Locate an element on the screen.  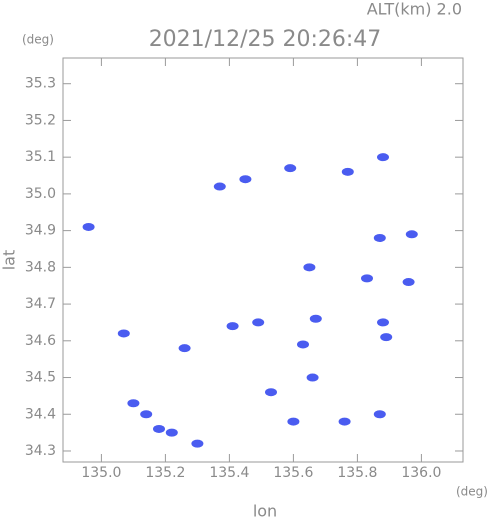
x-axis-label: lon is located at coordinates (265, 511).